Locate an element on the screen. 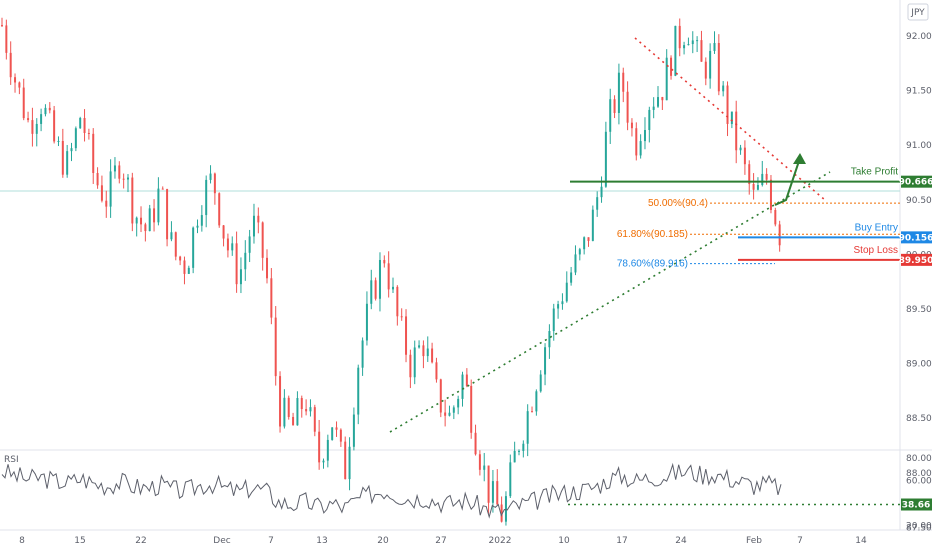 This screenshot has height=550, width=932. time-tick-label: Dec is located at coordinates (221, 541).